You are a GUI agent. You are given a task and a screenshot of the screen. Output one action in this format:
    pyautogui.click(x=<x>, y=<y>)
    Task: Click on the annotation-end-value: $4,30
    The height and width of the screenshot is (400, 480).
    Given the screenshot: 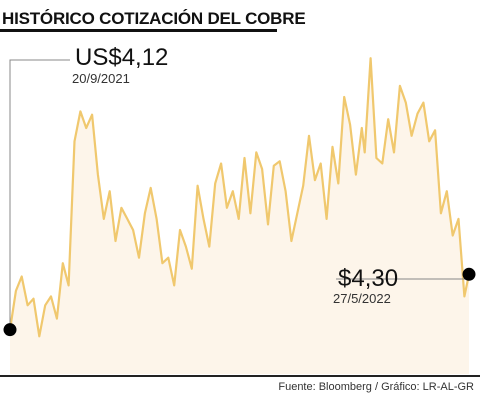 What is the action you would take?
    pyautogui.click(x=368, y=278)
    